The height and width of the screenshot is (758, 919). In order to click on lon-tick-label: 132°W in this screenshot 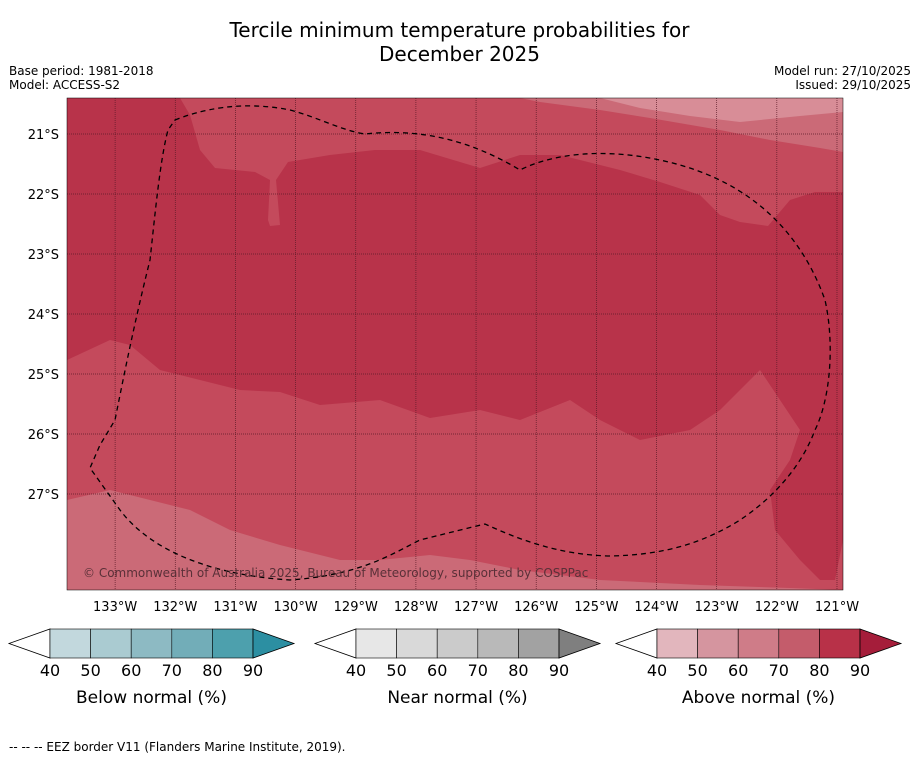, I will do `click(175, 607)`.